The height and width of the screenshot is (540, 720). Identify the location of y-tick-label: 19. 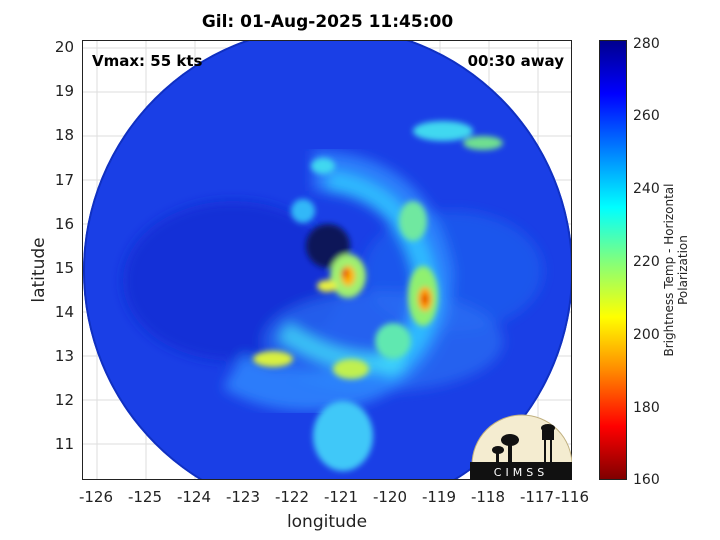
(64, 91).